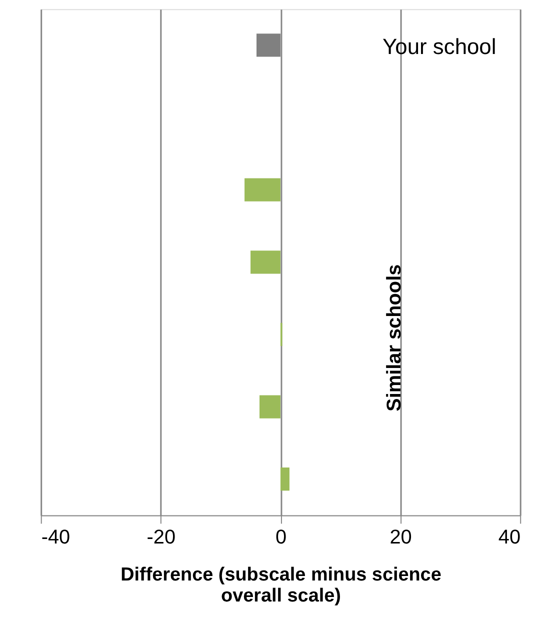 This screenshot has height=634, width=546. What do you see at coordinates (281, 537) in the screenshot?
I see `x-tick-label: 0` at bounding box center [281, 537].